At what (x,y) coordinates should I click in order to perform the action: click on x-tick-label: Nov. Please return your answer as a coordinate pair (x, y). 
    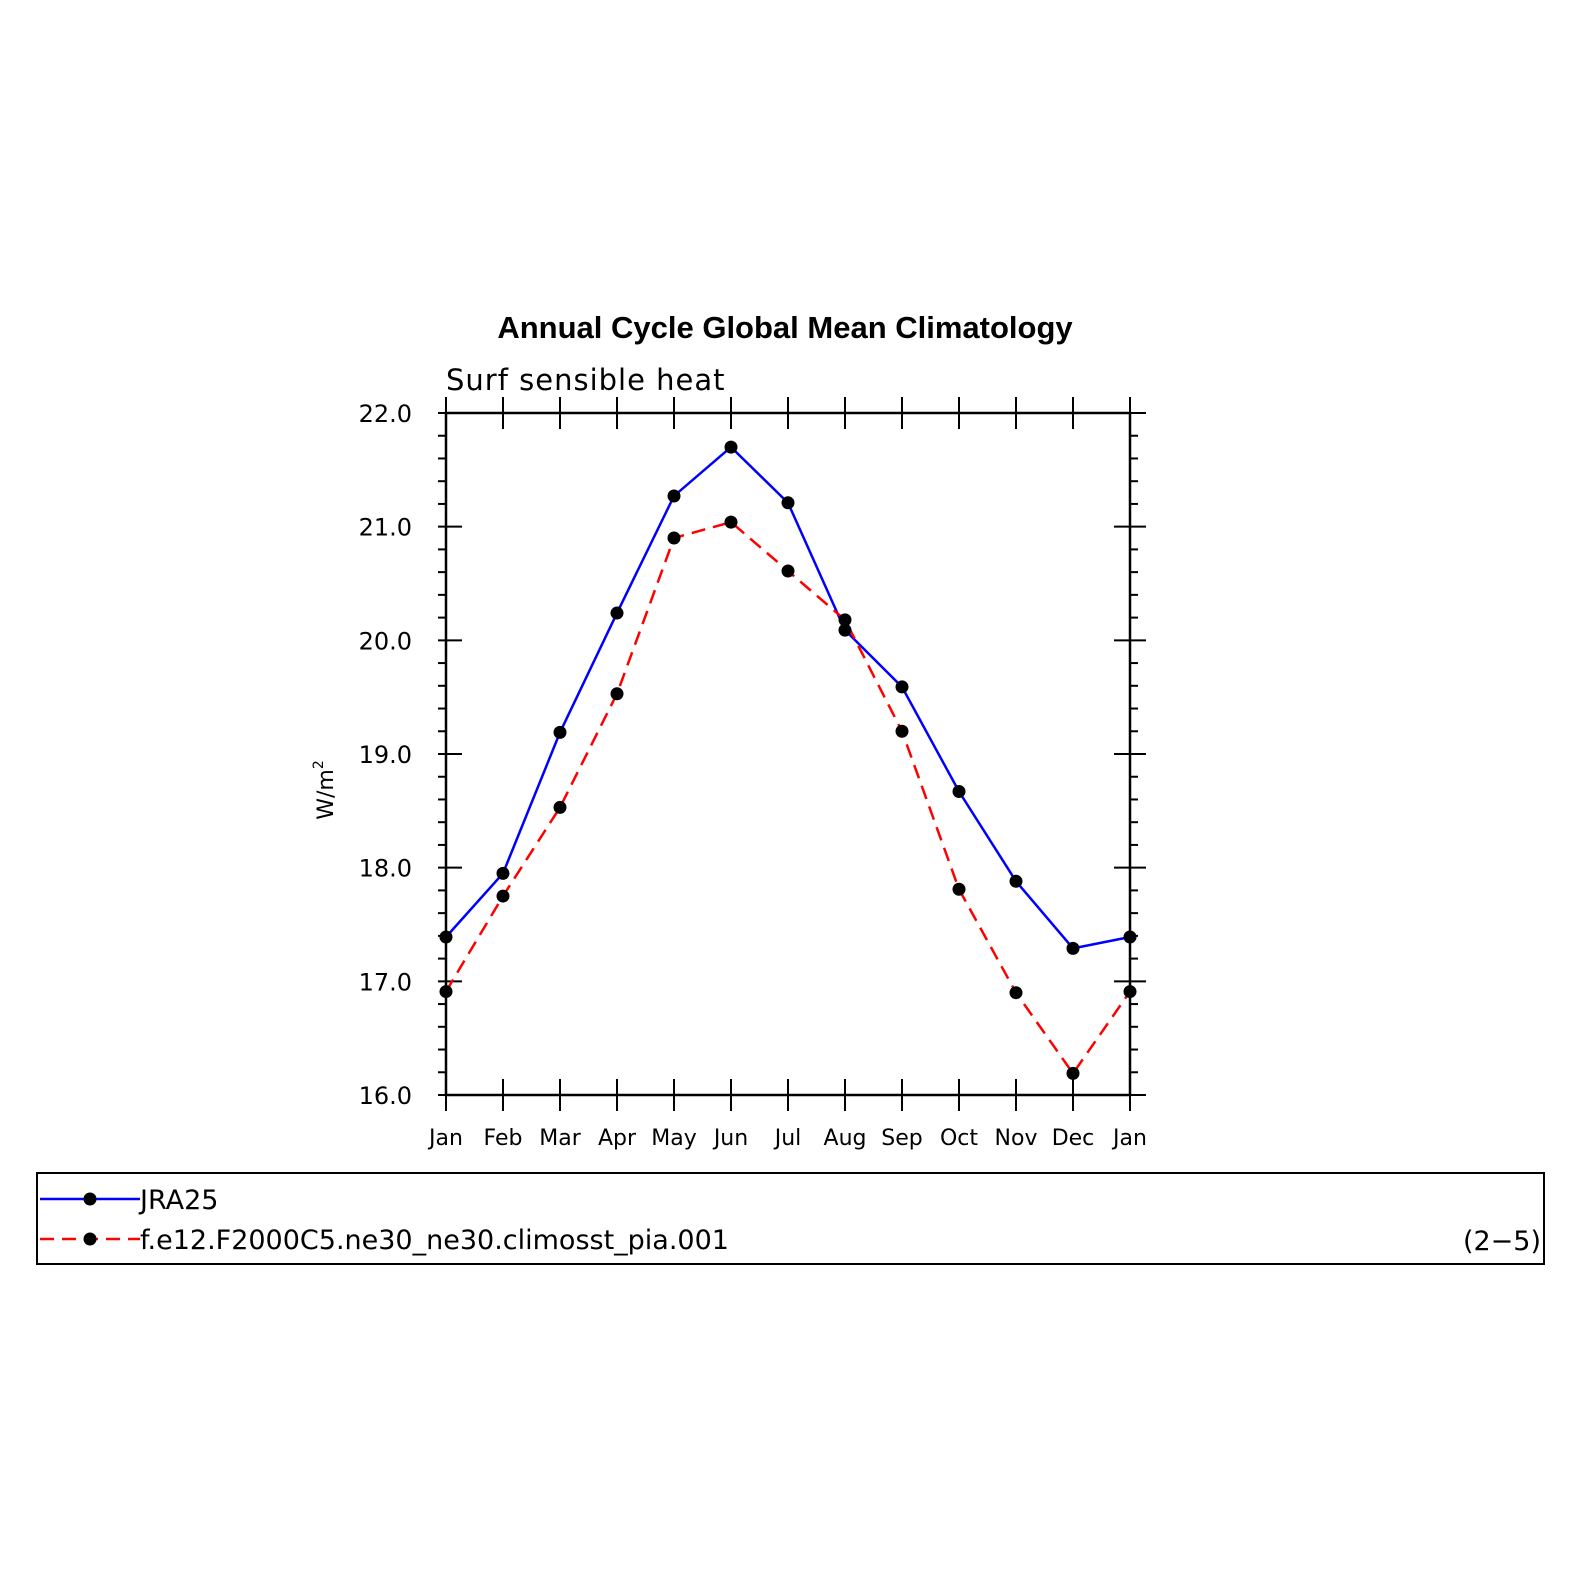
    Looking at the image, I should click on (1016, 1138).